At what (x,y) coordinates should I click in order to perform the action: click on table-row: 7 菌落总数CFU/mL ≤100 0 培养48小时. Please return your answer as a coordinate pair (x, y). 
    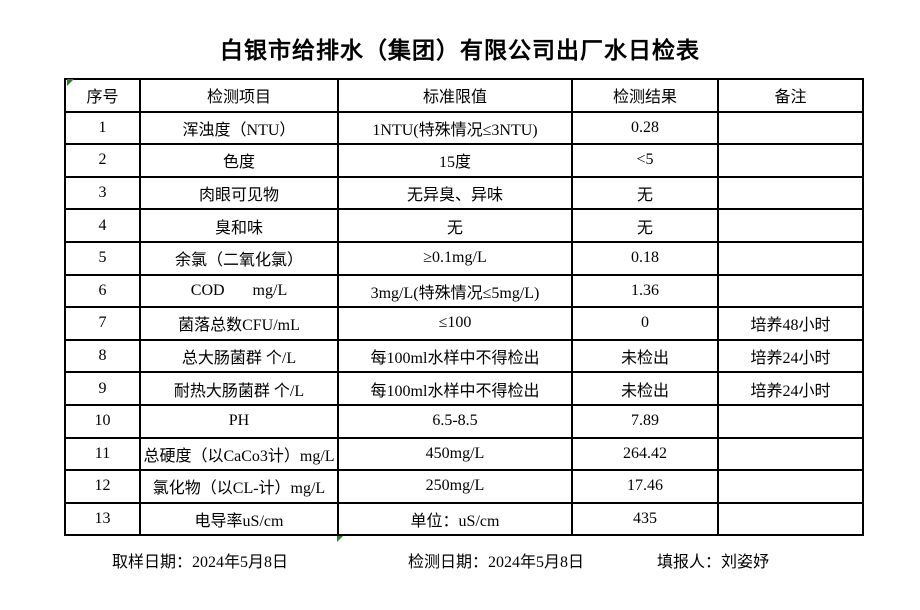
    Looking at the image, I should click on (464, 323).